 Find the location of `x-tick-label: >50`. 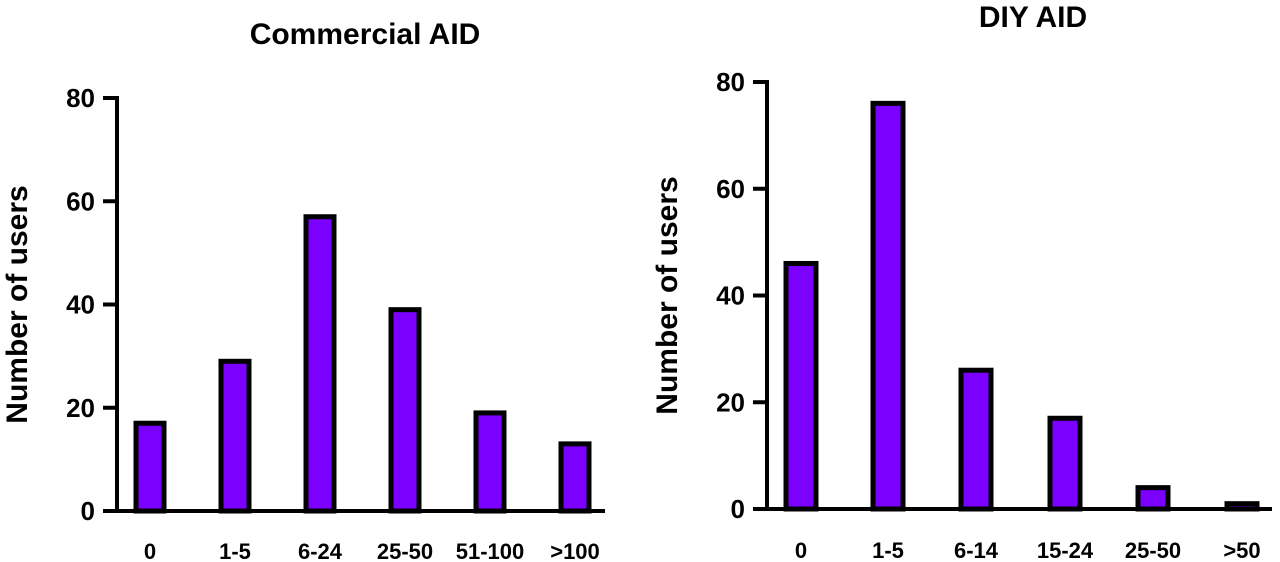

x-tick-label: >50 is located at coordinates (1241, 550).